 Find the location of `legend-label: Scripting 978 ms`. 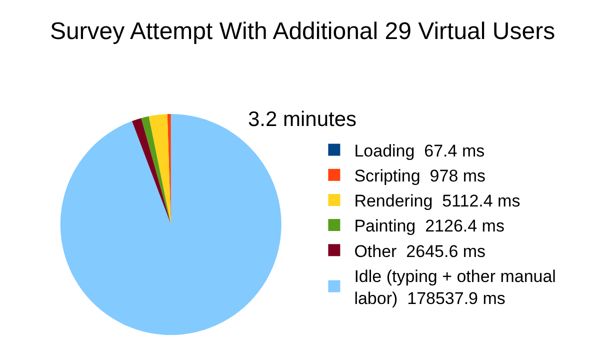

legend-label: Scripting 978 ms is located at coordinates (420, 176).